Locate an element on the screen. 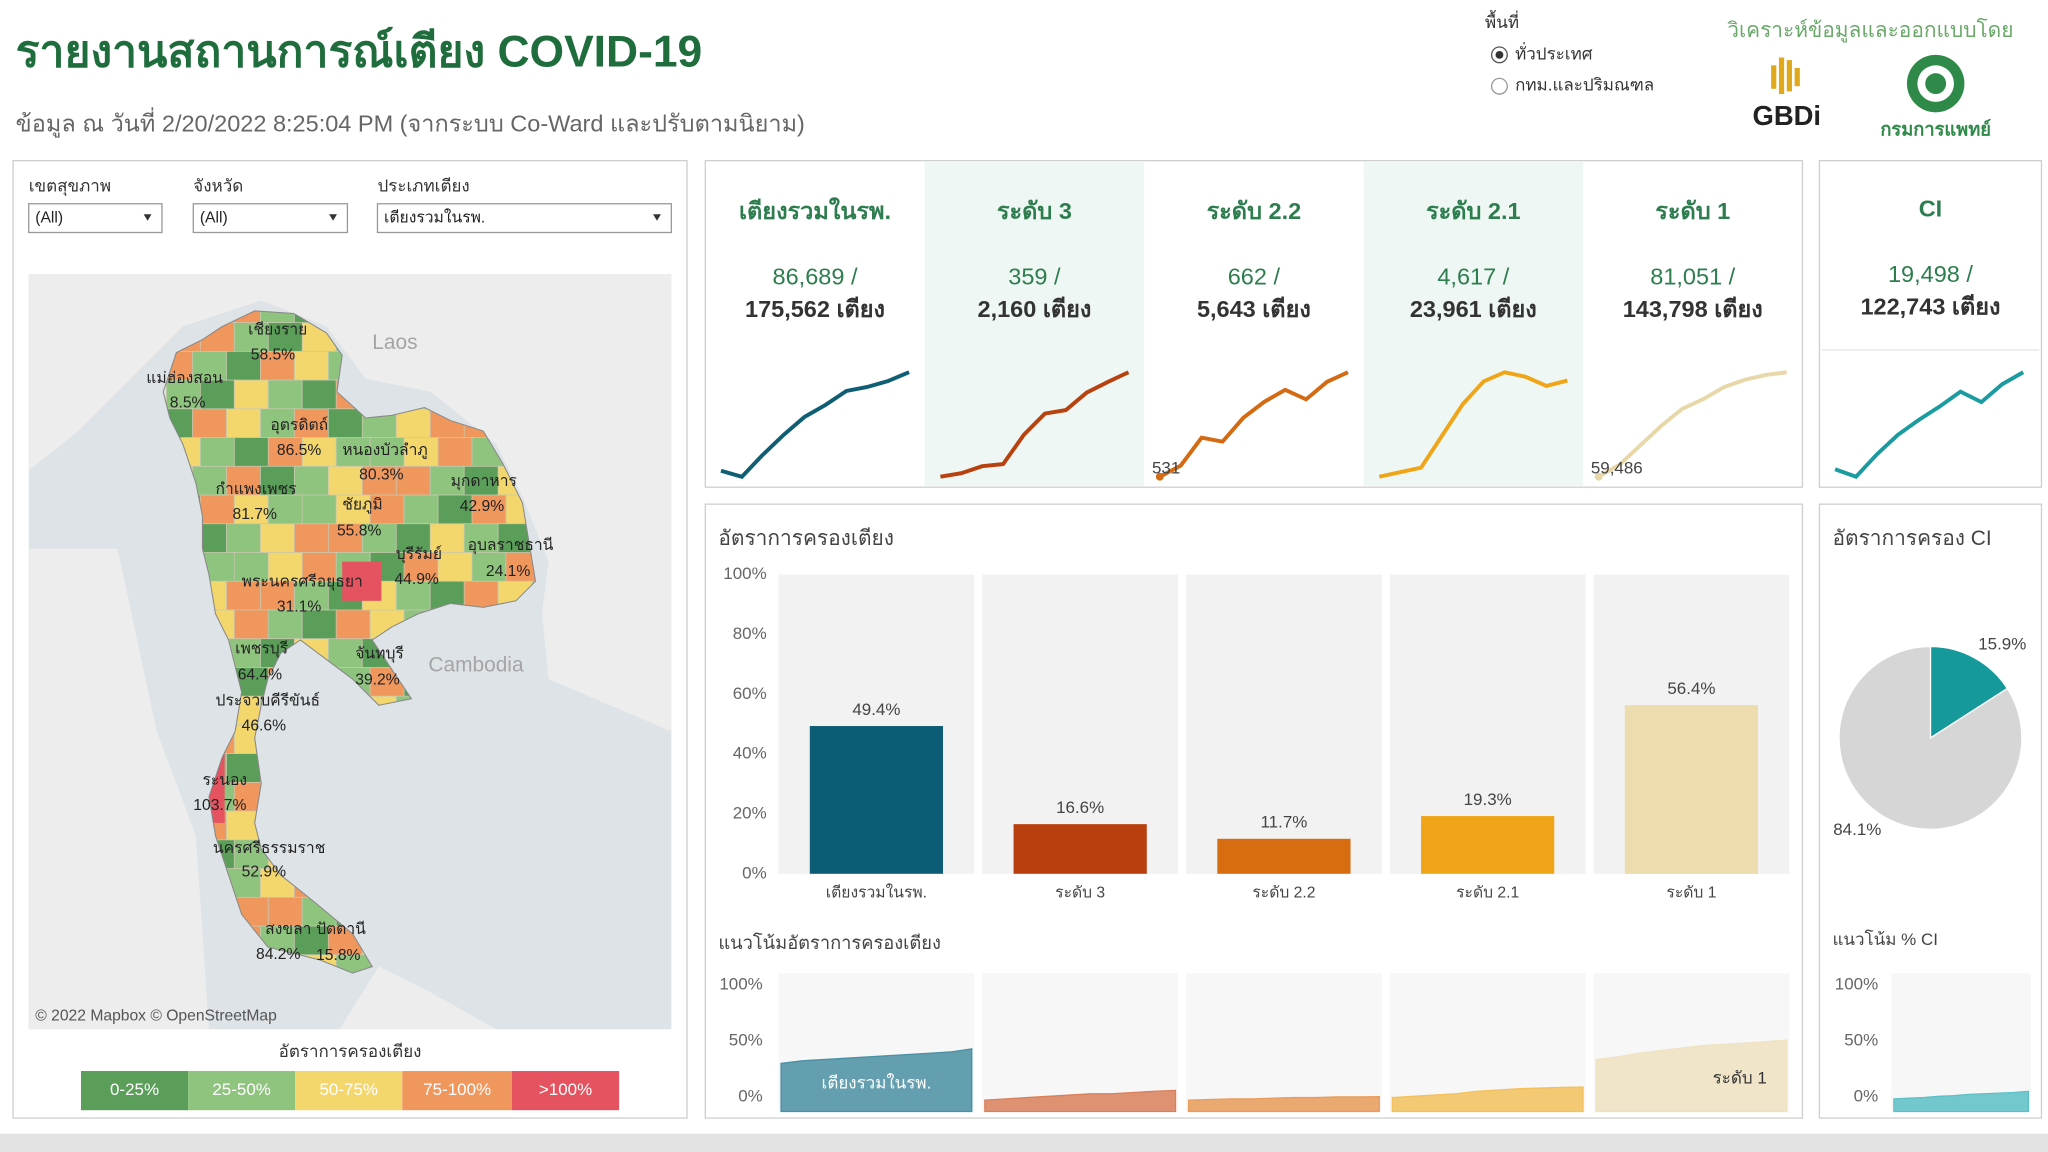 This screenshot has height=1152, width=2048. x-tick-label: เตียงรวมในรพ. is located at coordinates (876, 892).